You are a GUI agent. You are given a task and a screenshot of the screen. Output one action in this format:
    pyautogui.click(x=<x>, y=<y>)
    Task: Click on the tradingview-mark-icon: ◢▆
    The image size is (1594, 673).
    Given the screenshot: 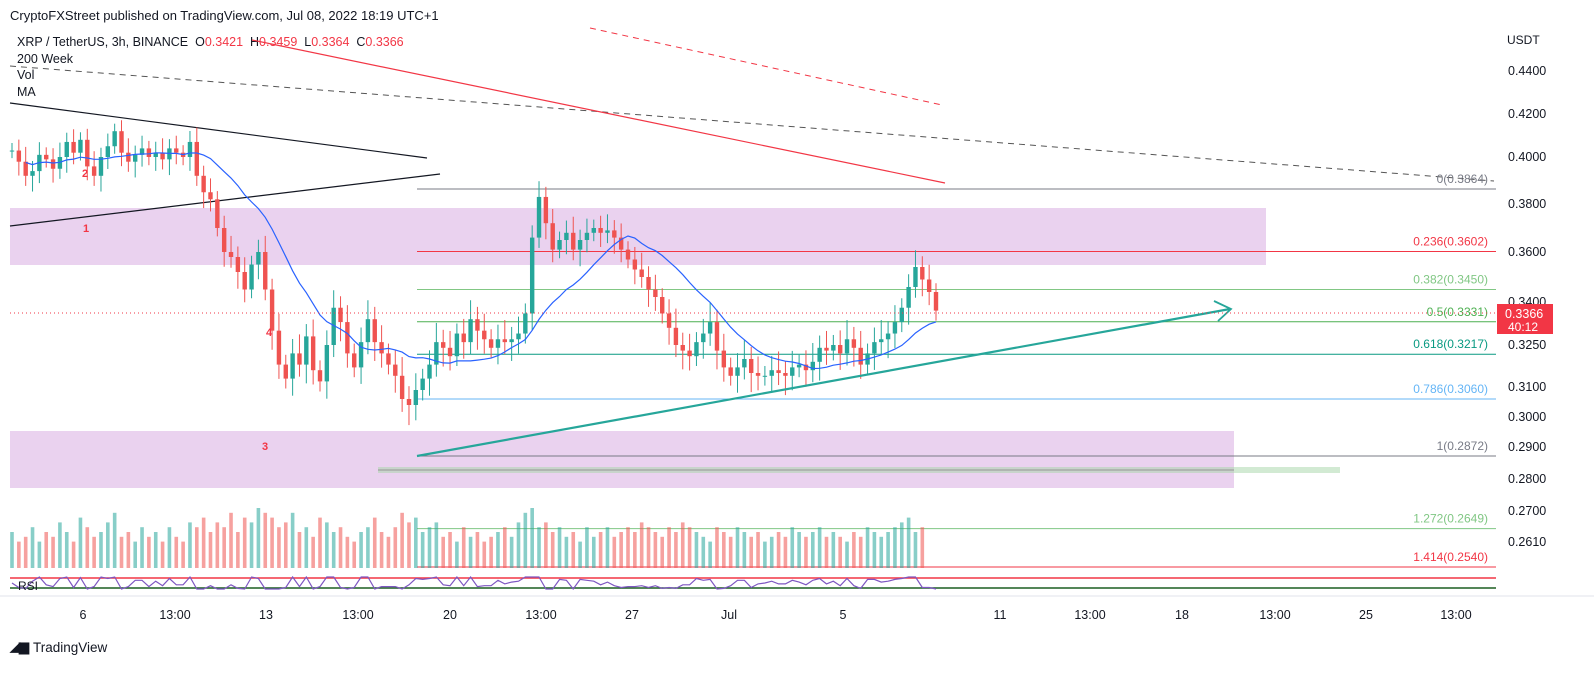 What is the action you would take?
    pyautogui.click(x=19, y=646)
    